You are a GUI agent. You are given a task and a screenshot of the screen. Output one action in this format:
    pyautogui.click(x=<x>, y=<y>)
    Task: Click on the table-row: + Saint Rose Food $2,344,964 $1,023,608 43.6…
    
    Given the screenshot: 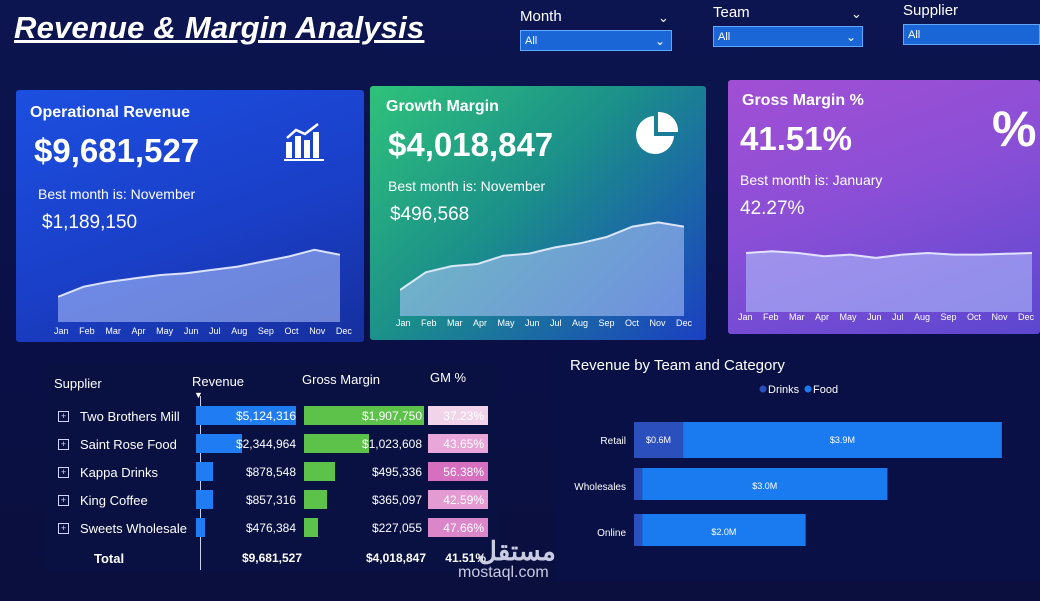 What is the action you would take?
    pyautogui.click(x=272, y=445)
    